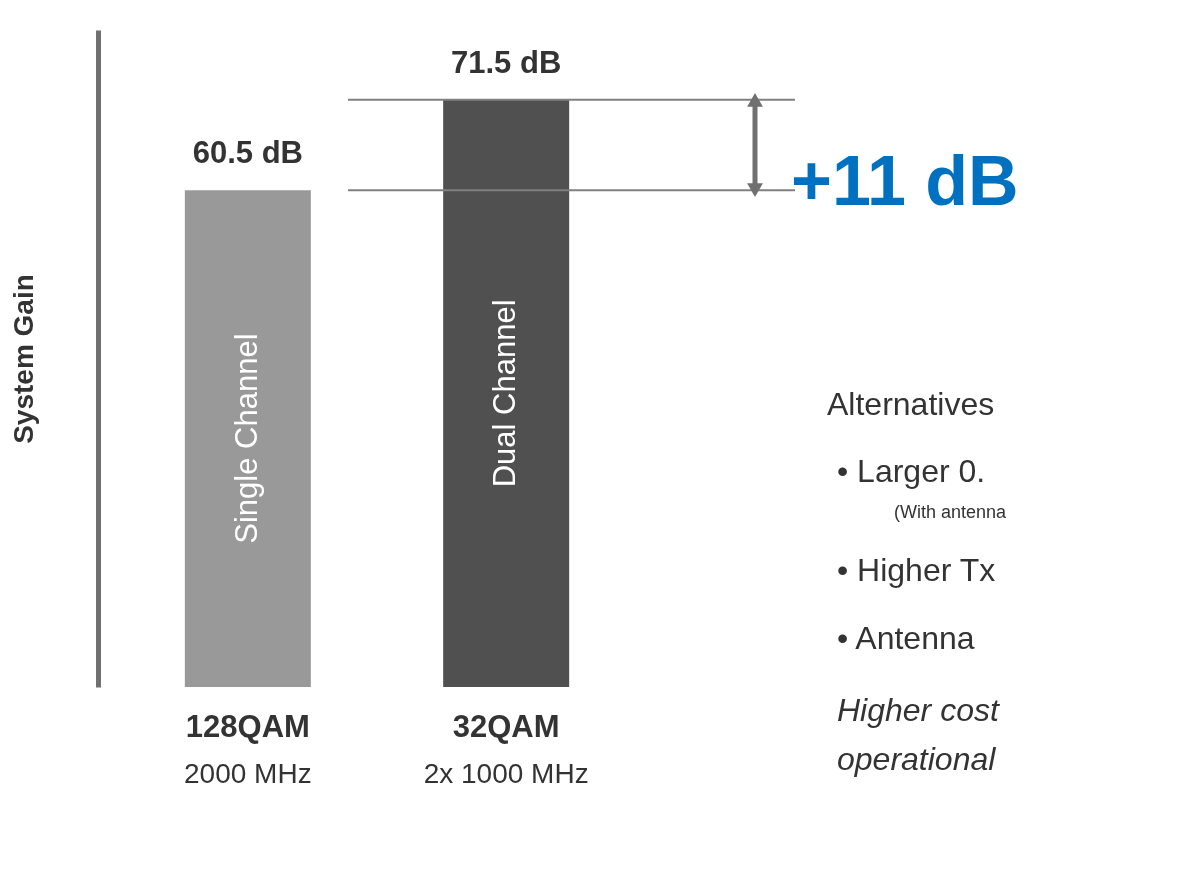 Image resolution: width=1180 pixels, height=879 pixels. I want to click on x-tick-label: 128QAM, so click(247, 726).